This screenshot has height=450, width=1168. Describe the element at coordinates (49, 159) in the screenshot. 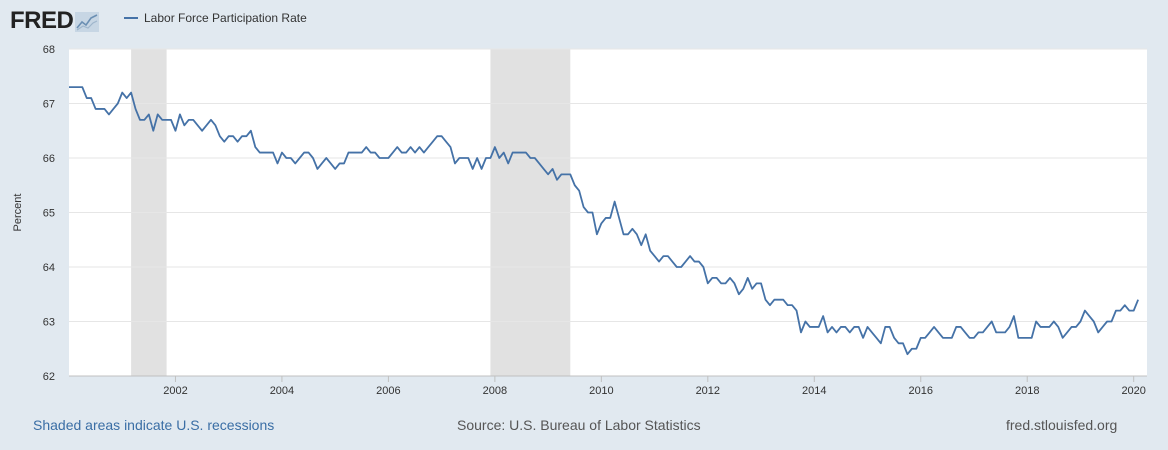

I see `y-tick-label: 66` at that location.